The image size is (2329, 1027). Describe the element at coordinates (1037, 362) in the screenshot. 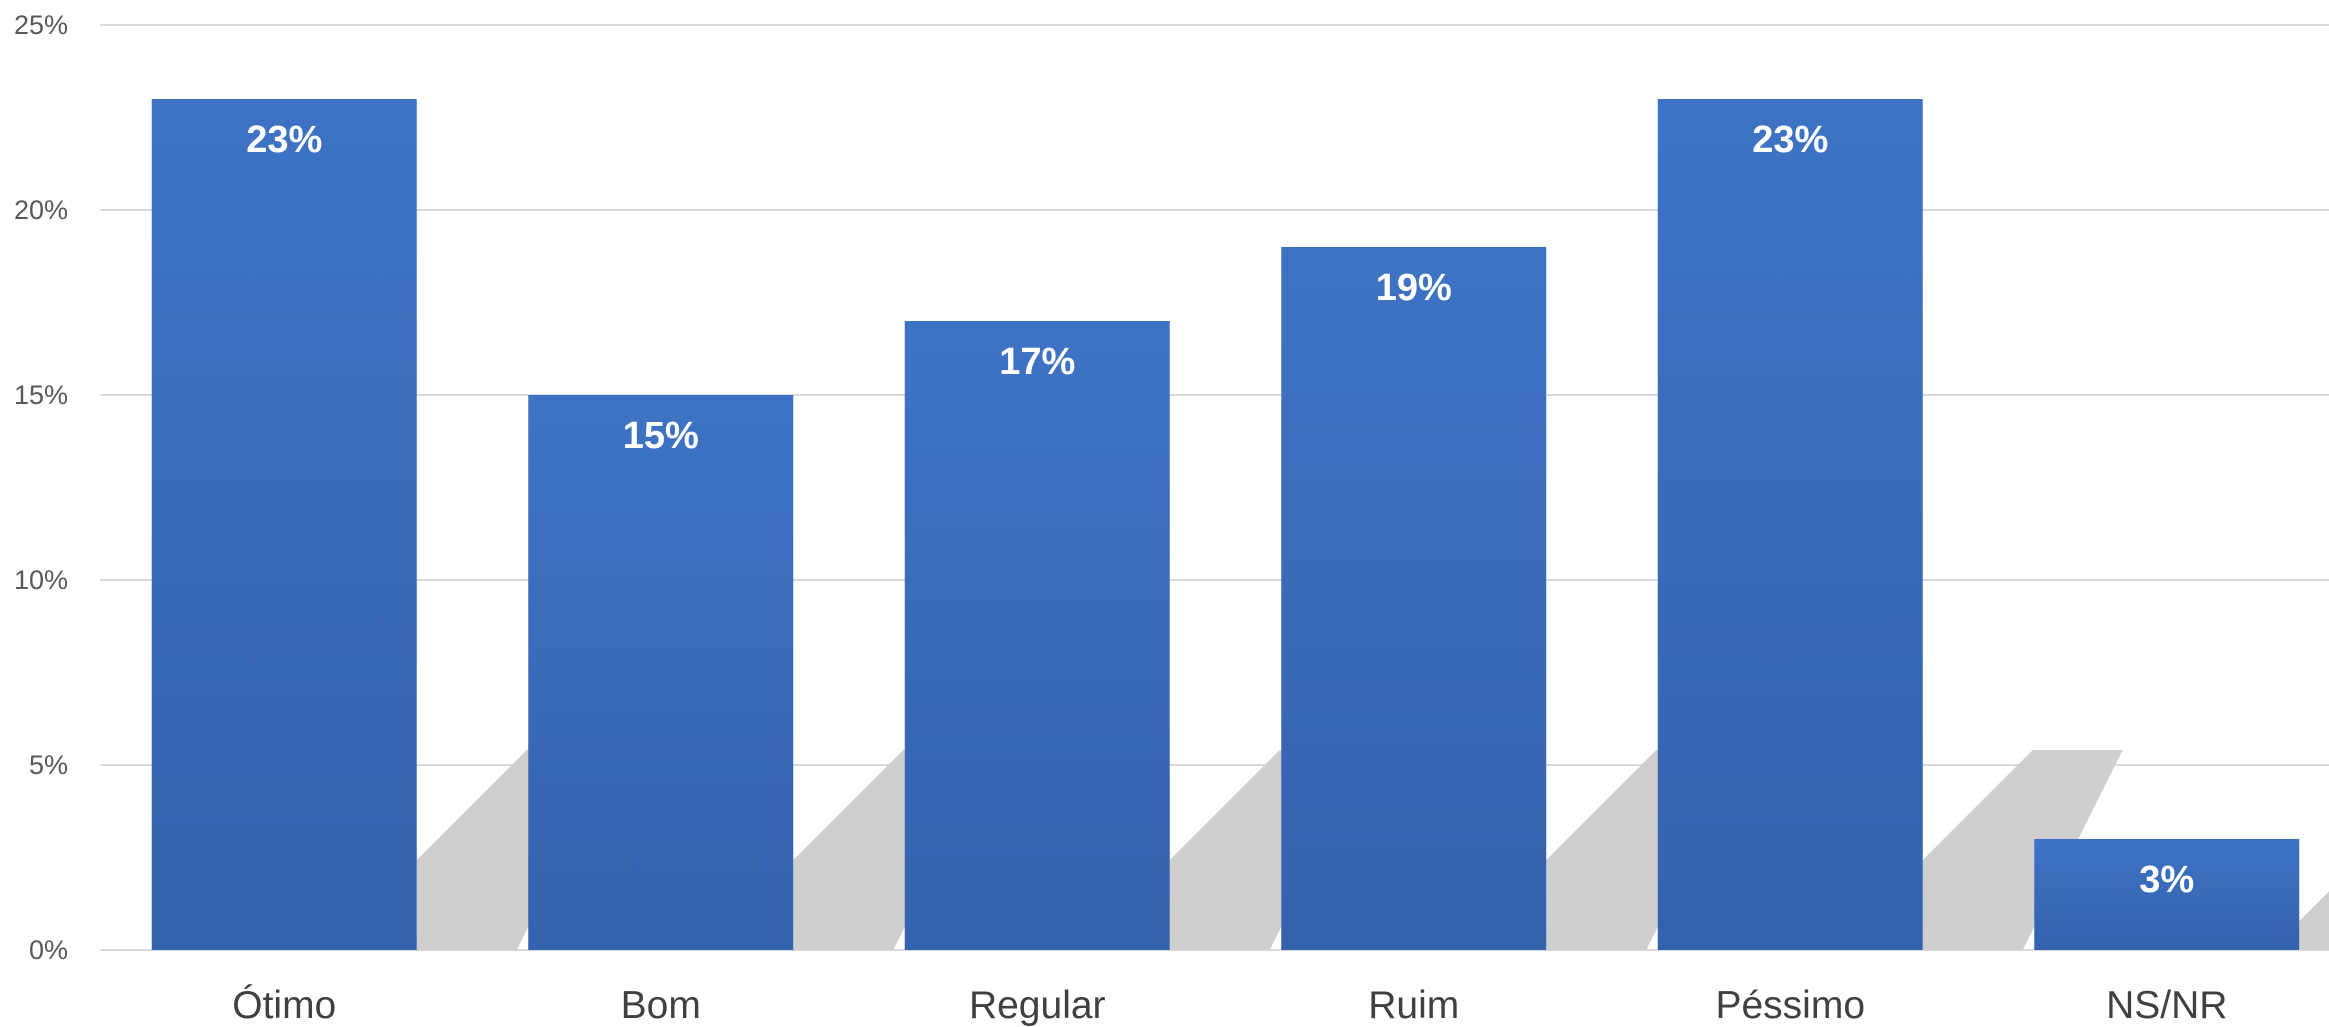

I see `data-label: 17%` at that location.